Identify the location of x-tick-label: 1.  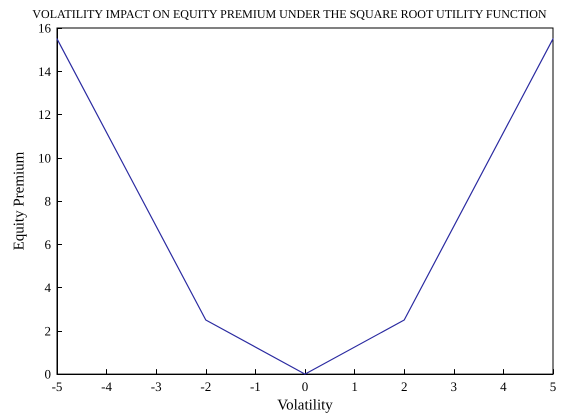
(354, 386).